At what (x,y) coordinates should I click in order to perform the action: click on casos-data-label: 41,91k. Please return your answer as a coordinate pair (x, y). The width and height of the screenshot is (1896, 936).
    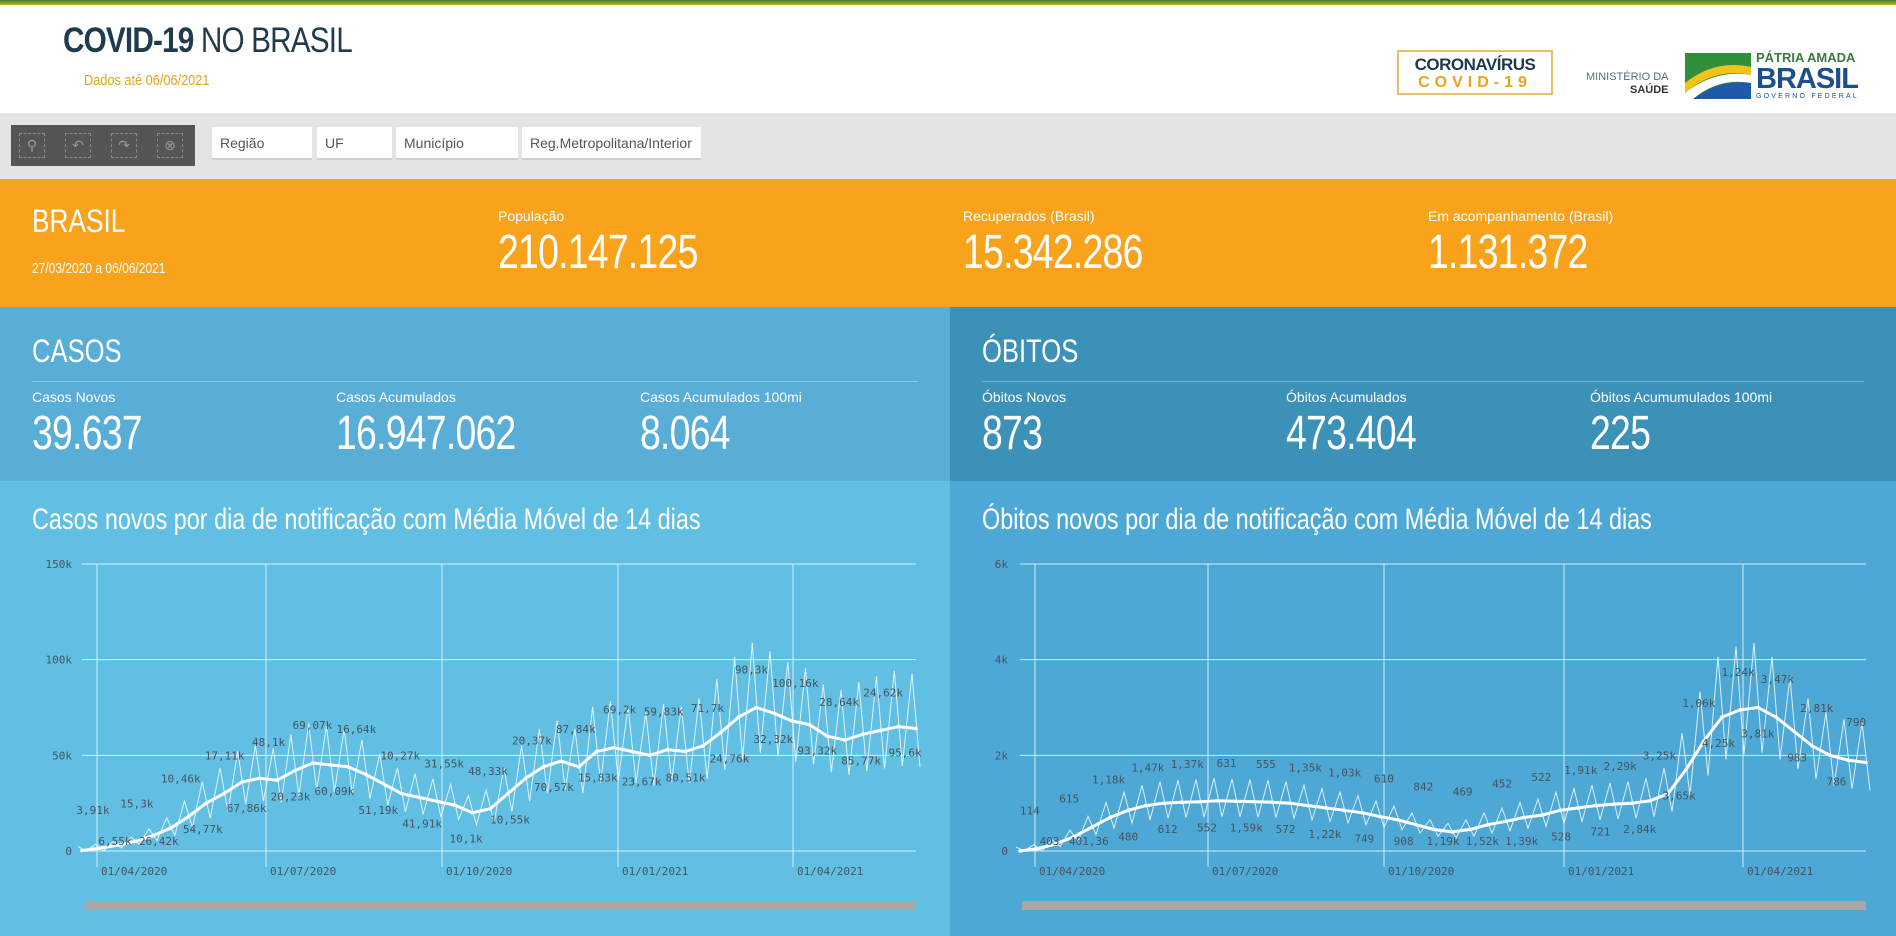
    Looking at the image, I should click on (422, 823).